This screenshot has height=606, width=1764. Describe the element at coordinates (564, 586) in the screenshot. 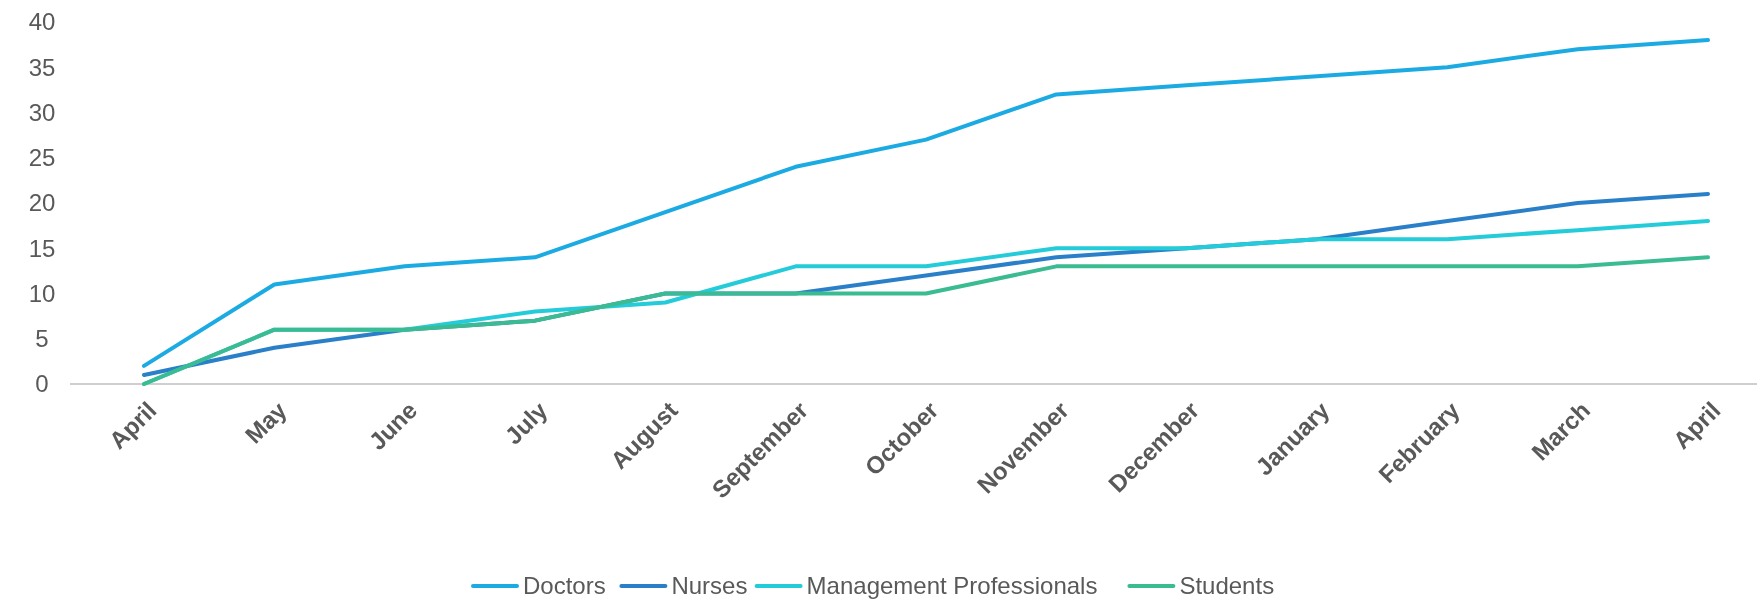

I see `legend-label: Doctors` at that location.